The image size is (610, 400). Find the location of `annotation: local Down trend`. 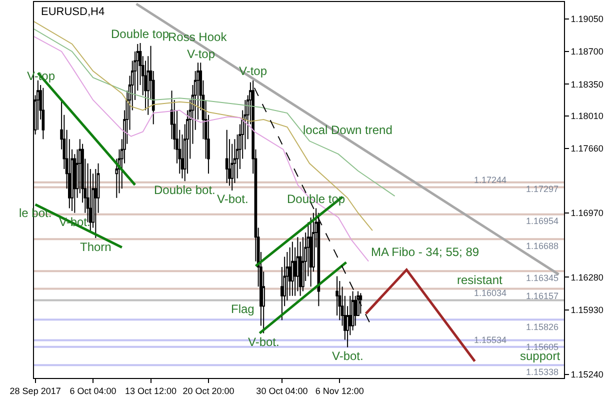

annotation: local Down trend is located at coordinates (347, 130).